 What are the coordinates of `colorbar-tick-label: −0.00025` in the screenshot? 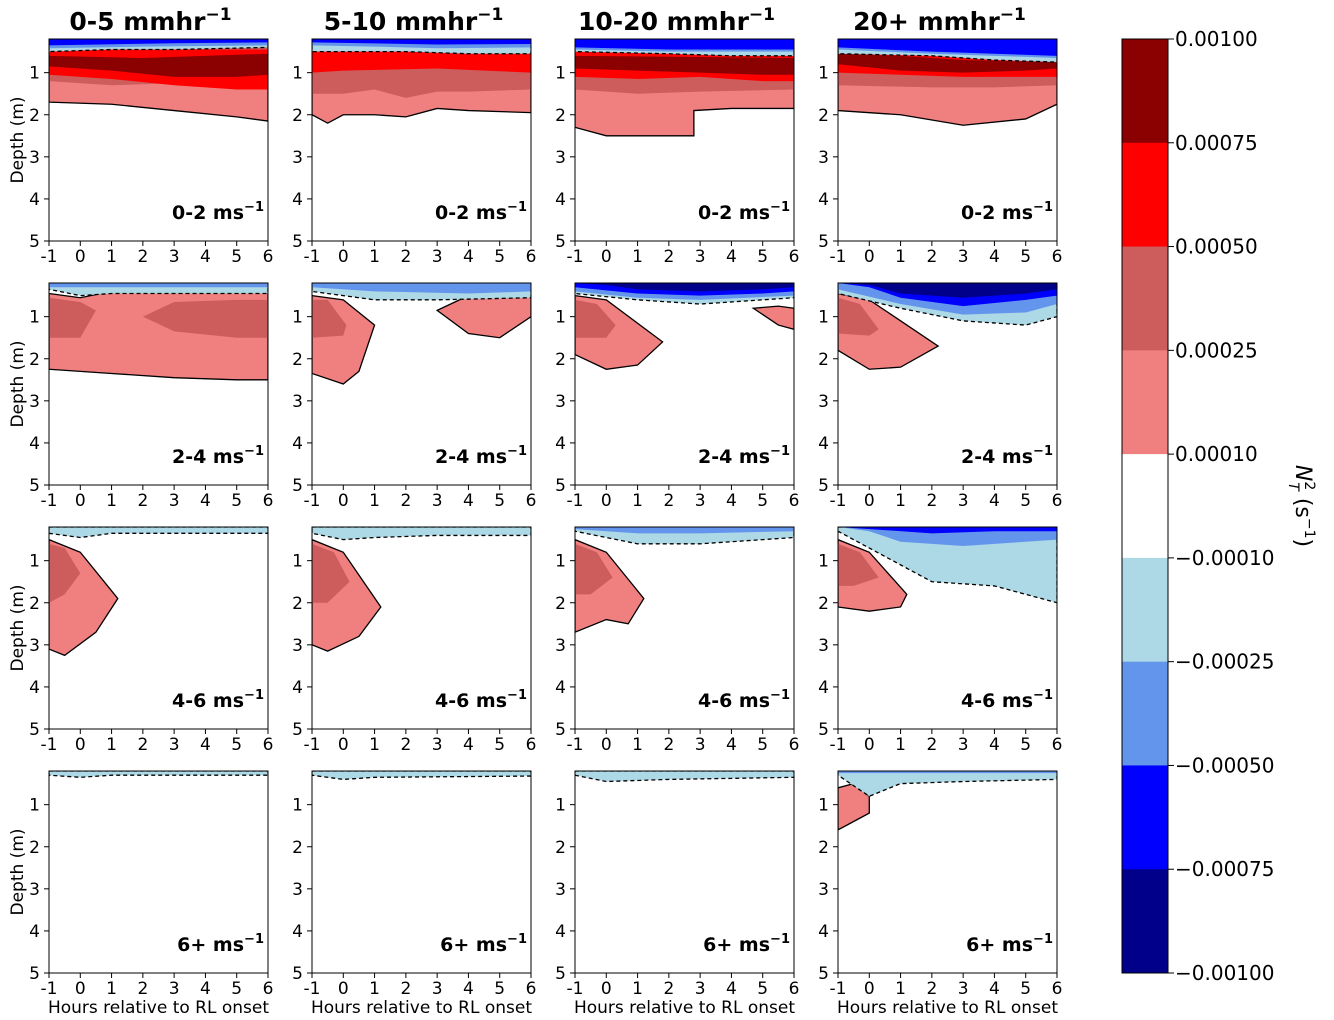 It's located at (1224, 662).